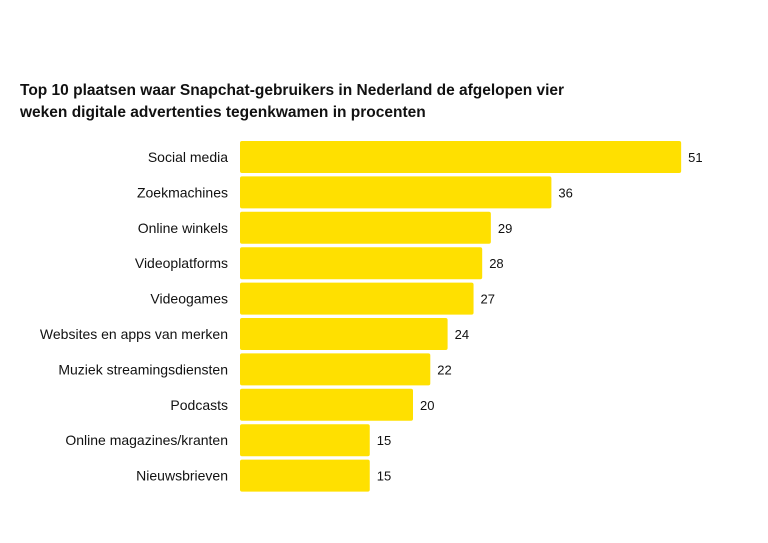  What do you see at coordinates (565, 192) in the screenshot?
I see `value-label: 36` at bounding box center [565, 192].